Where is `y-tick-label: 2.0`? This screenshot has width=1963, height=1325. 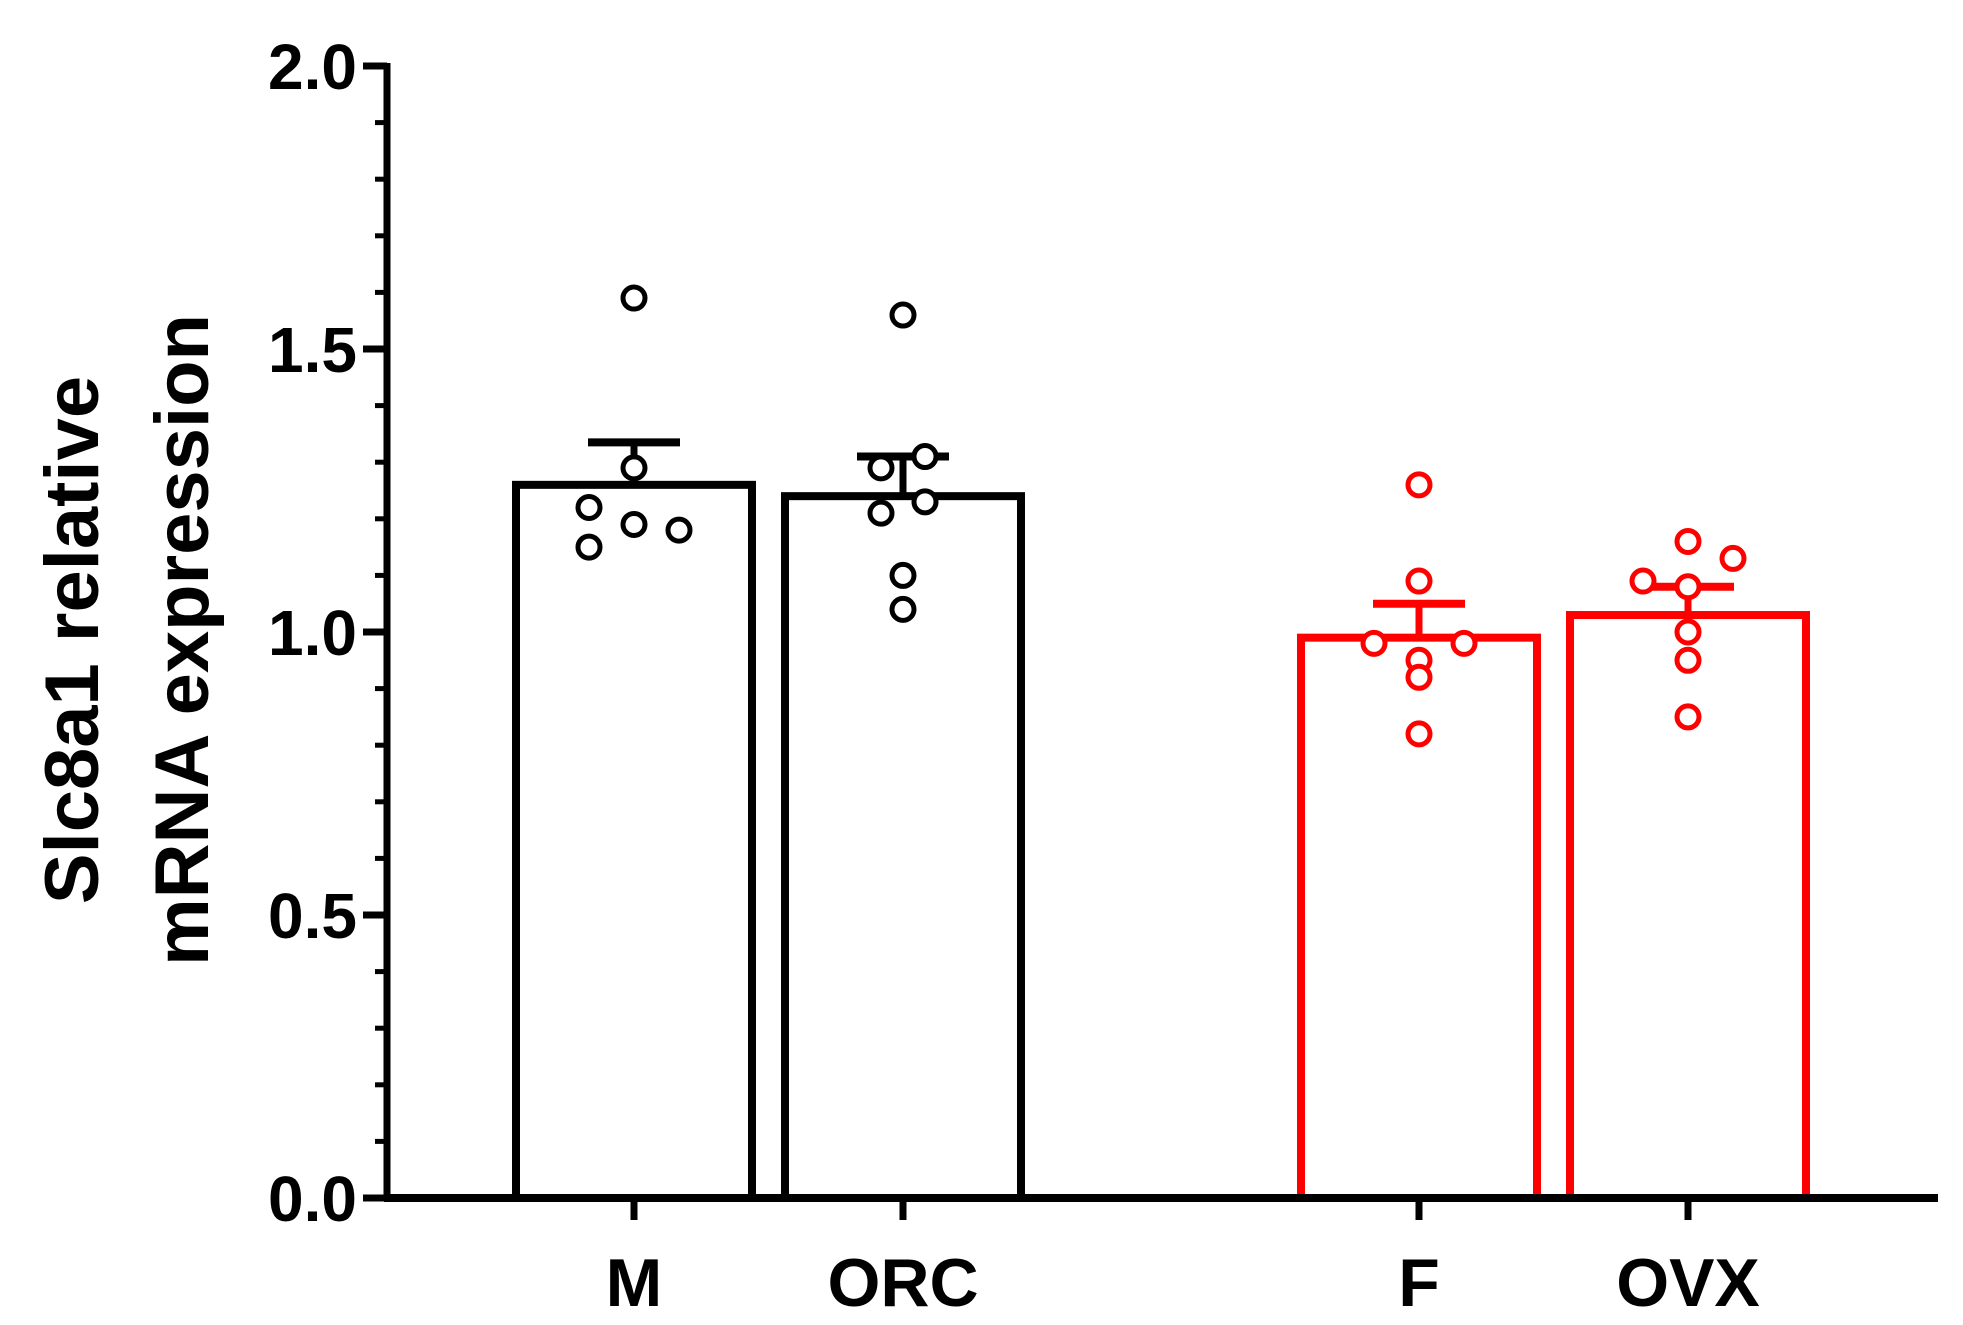
y-tick-label: 2.0 is located at coordinates (312, 67).